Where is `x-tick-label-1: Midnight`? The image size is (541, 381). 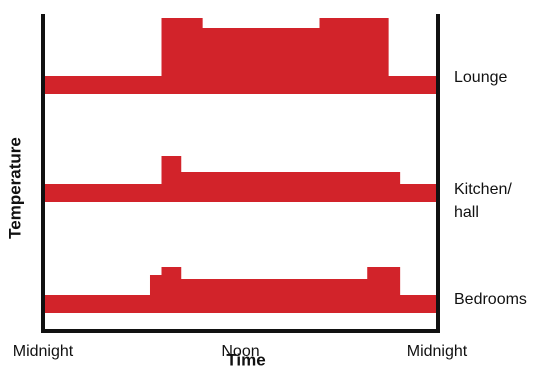 x-tick-label-1: Midnight is located at coordinates (43, 351).